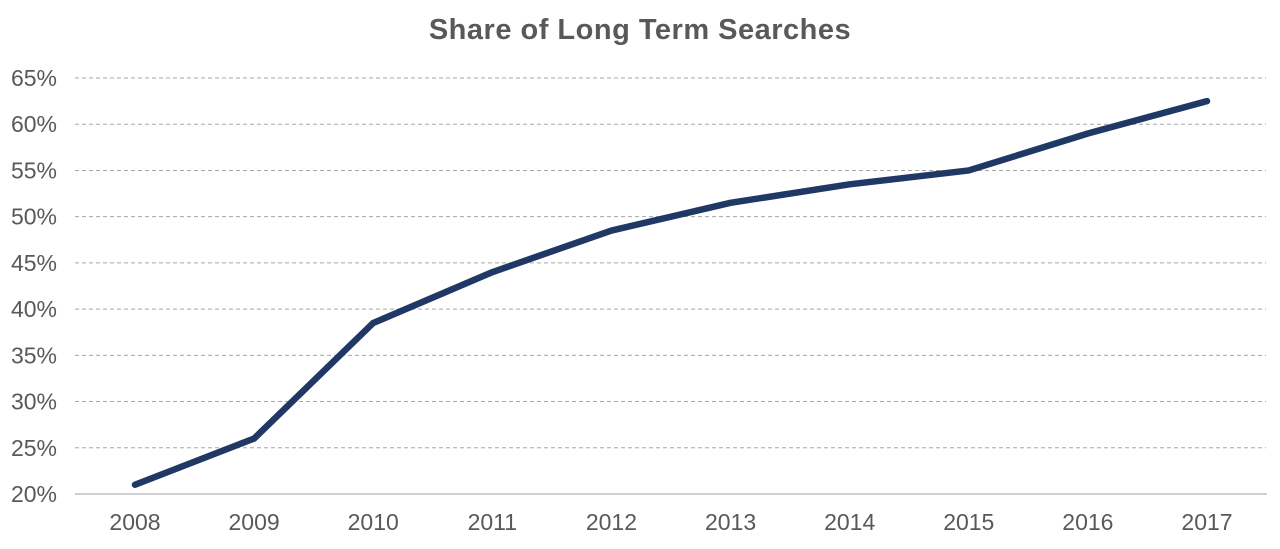 The image size is (1280, 549). What do you see at coordinates (968, 522) in the screenshot?
I see `x-axis-tick-label: 2015` at bounding box center [968, 522].